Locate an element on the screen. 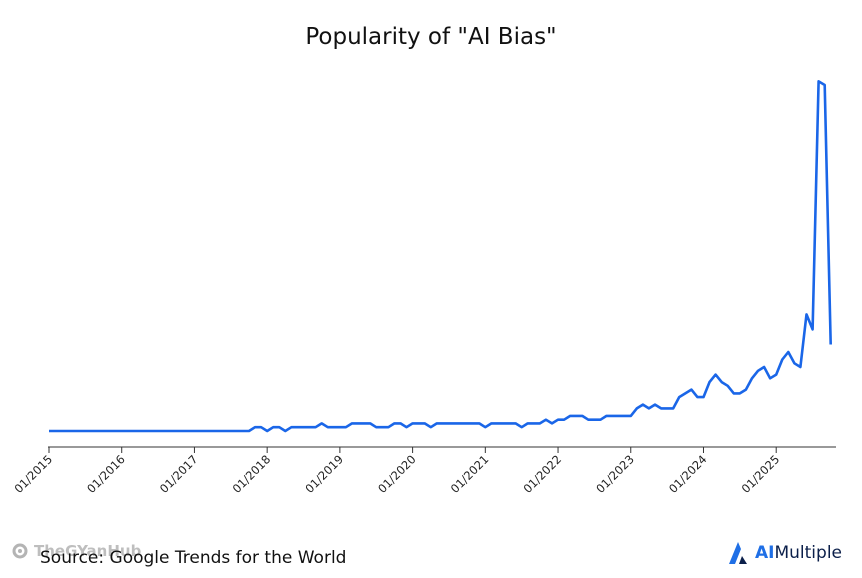 This screenshot has height=578, width=862. x-tick-label: 01/2016 is located at coordinates (106, 474).